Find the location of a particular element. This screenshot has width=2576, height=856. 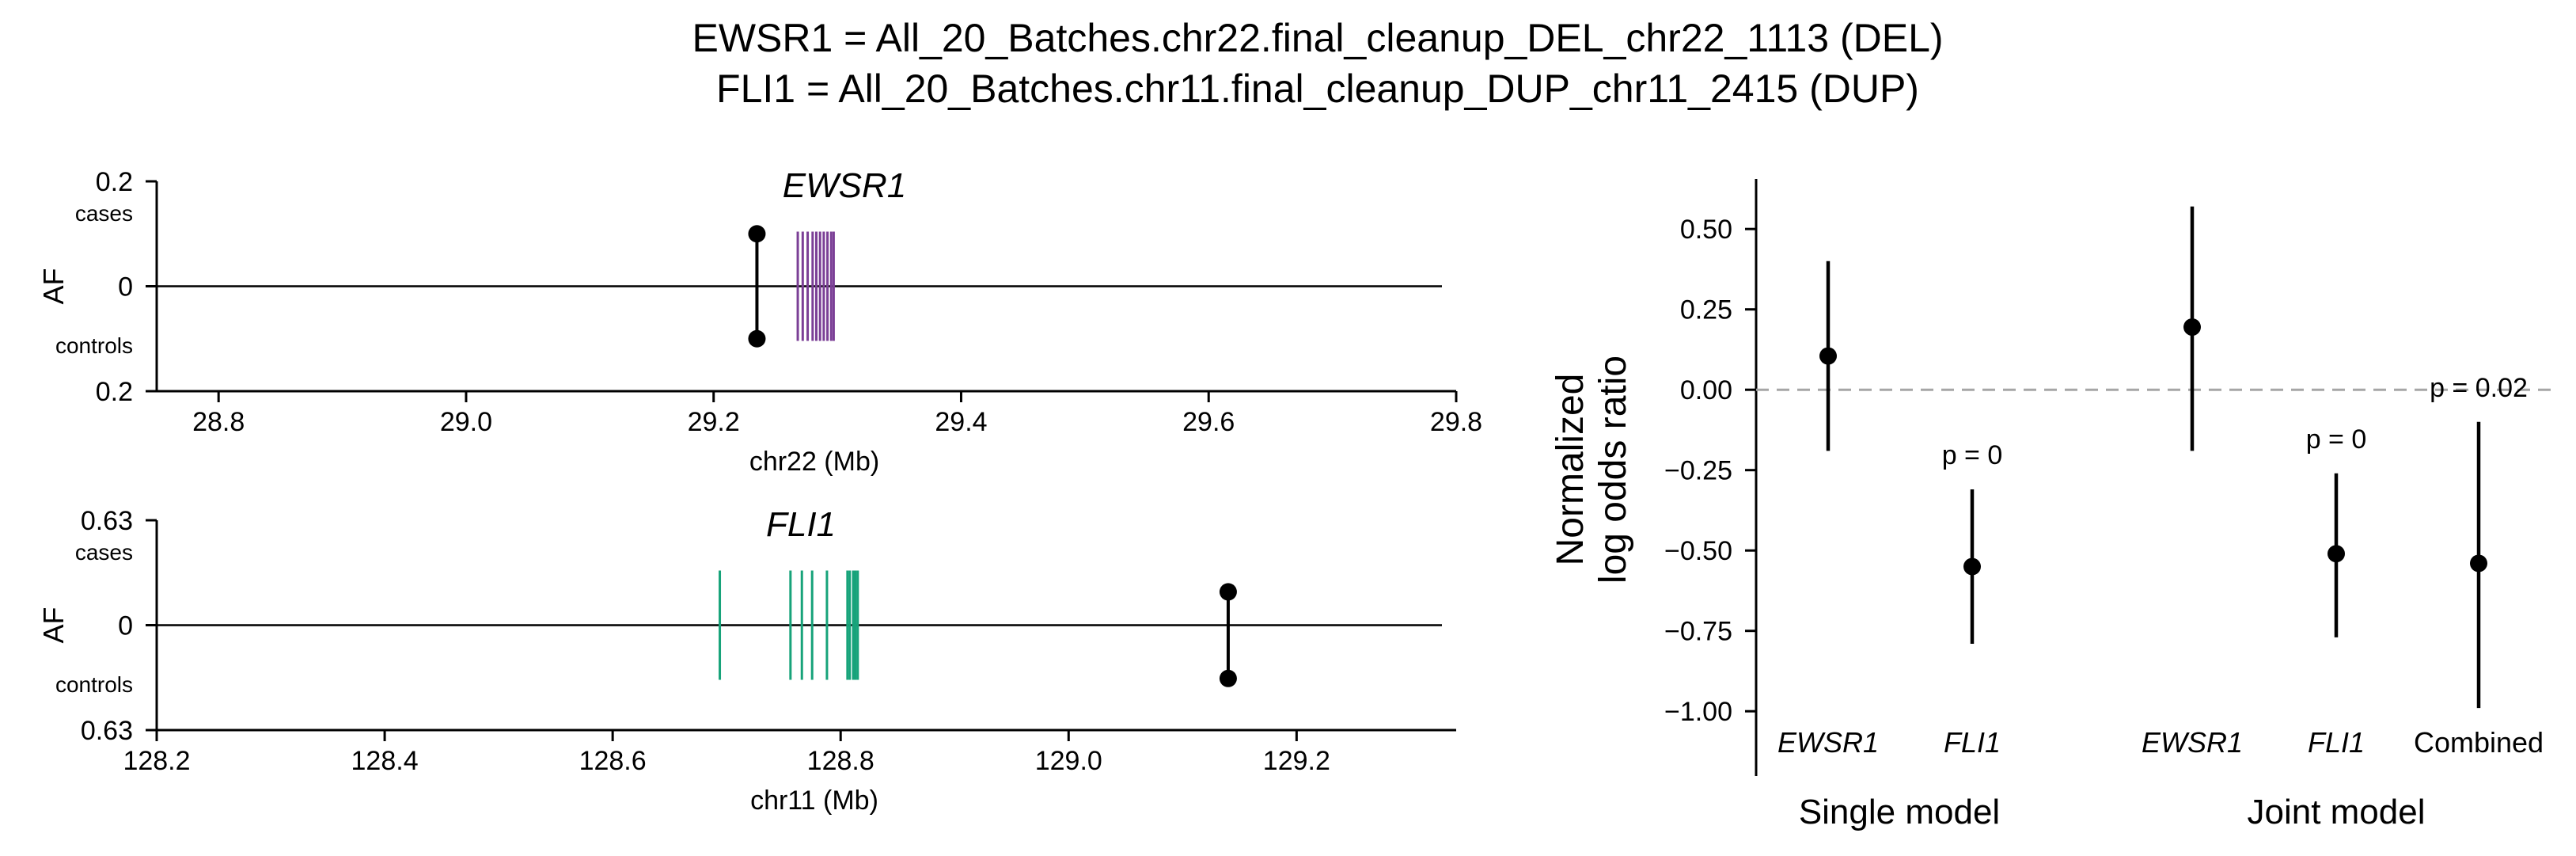

x-axis-label: chr22 (Mb) is located at coordinates (814, 462).